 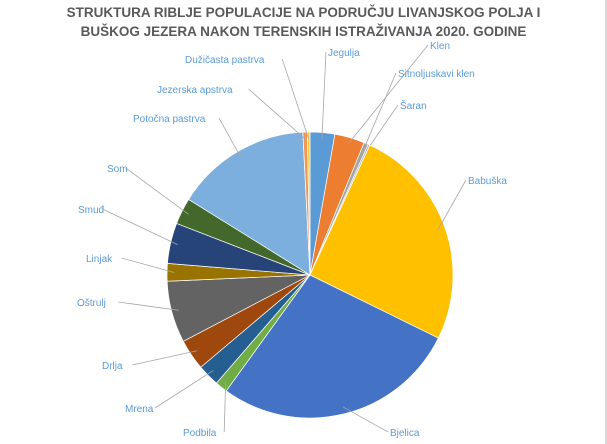 I want to click on slice-label-6: Podbila, so click(x=200, y=433).